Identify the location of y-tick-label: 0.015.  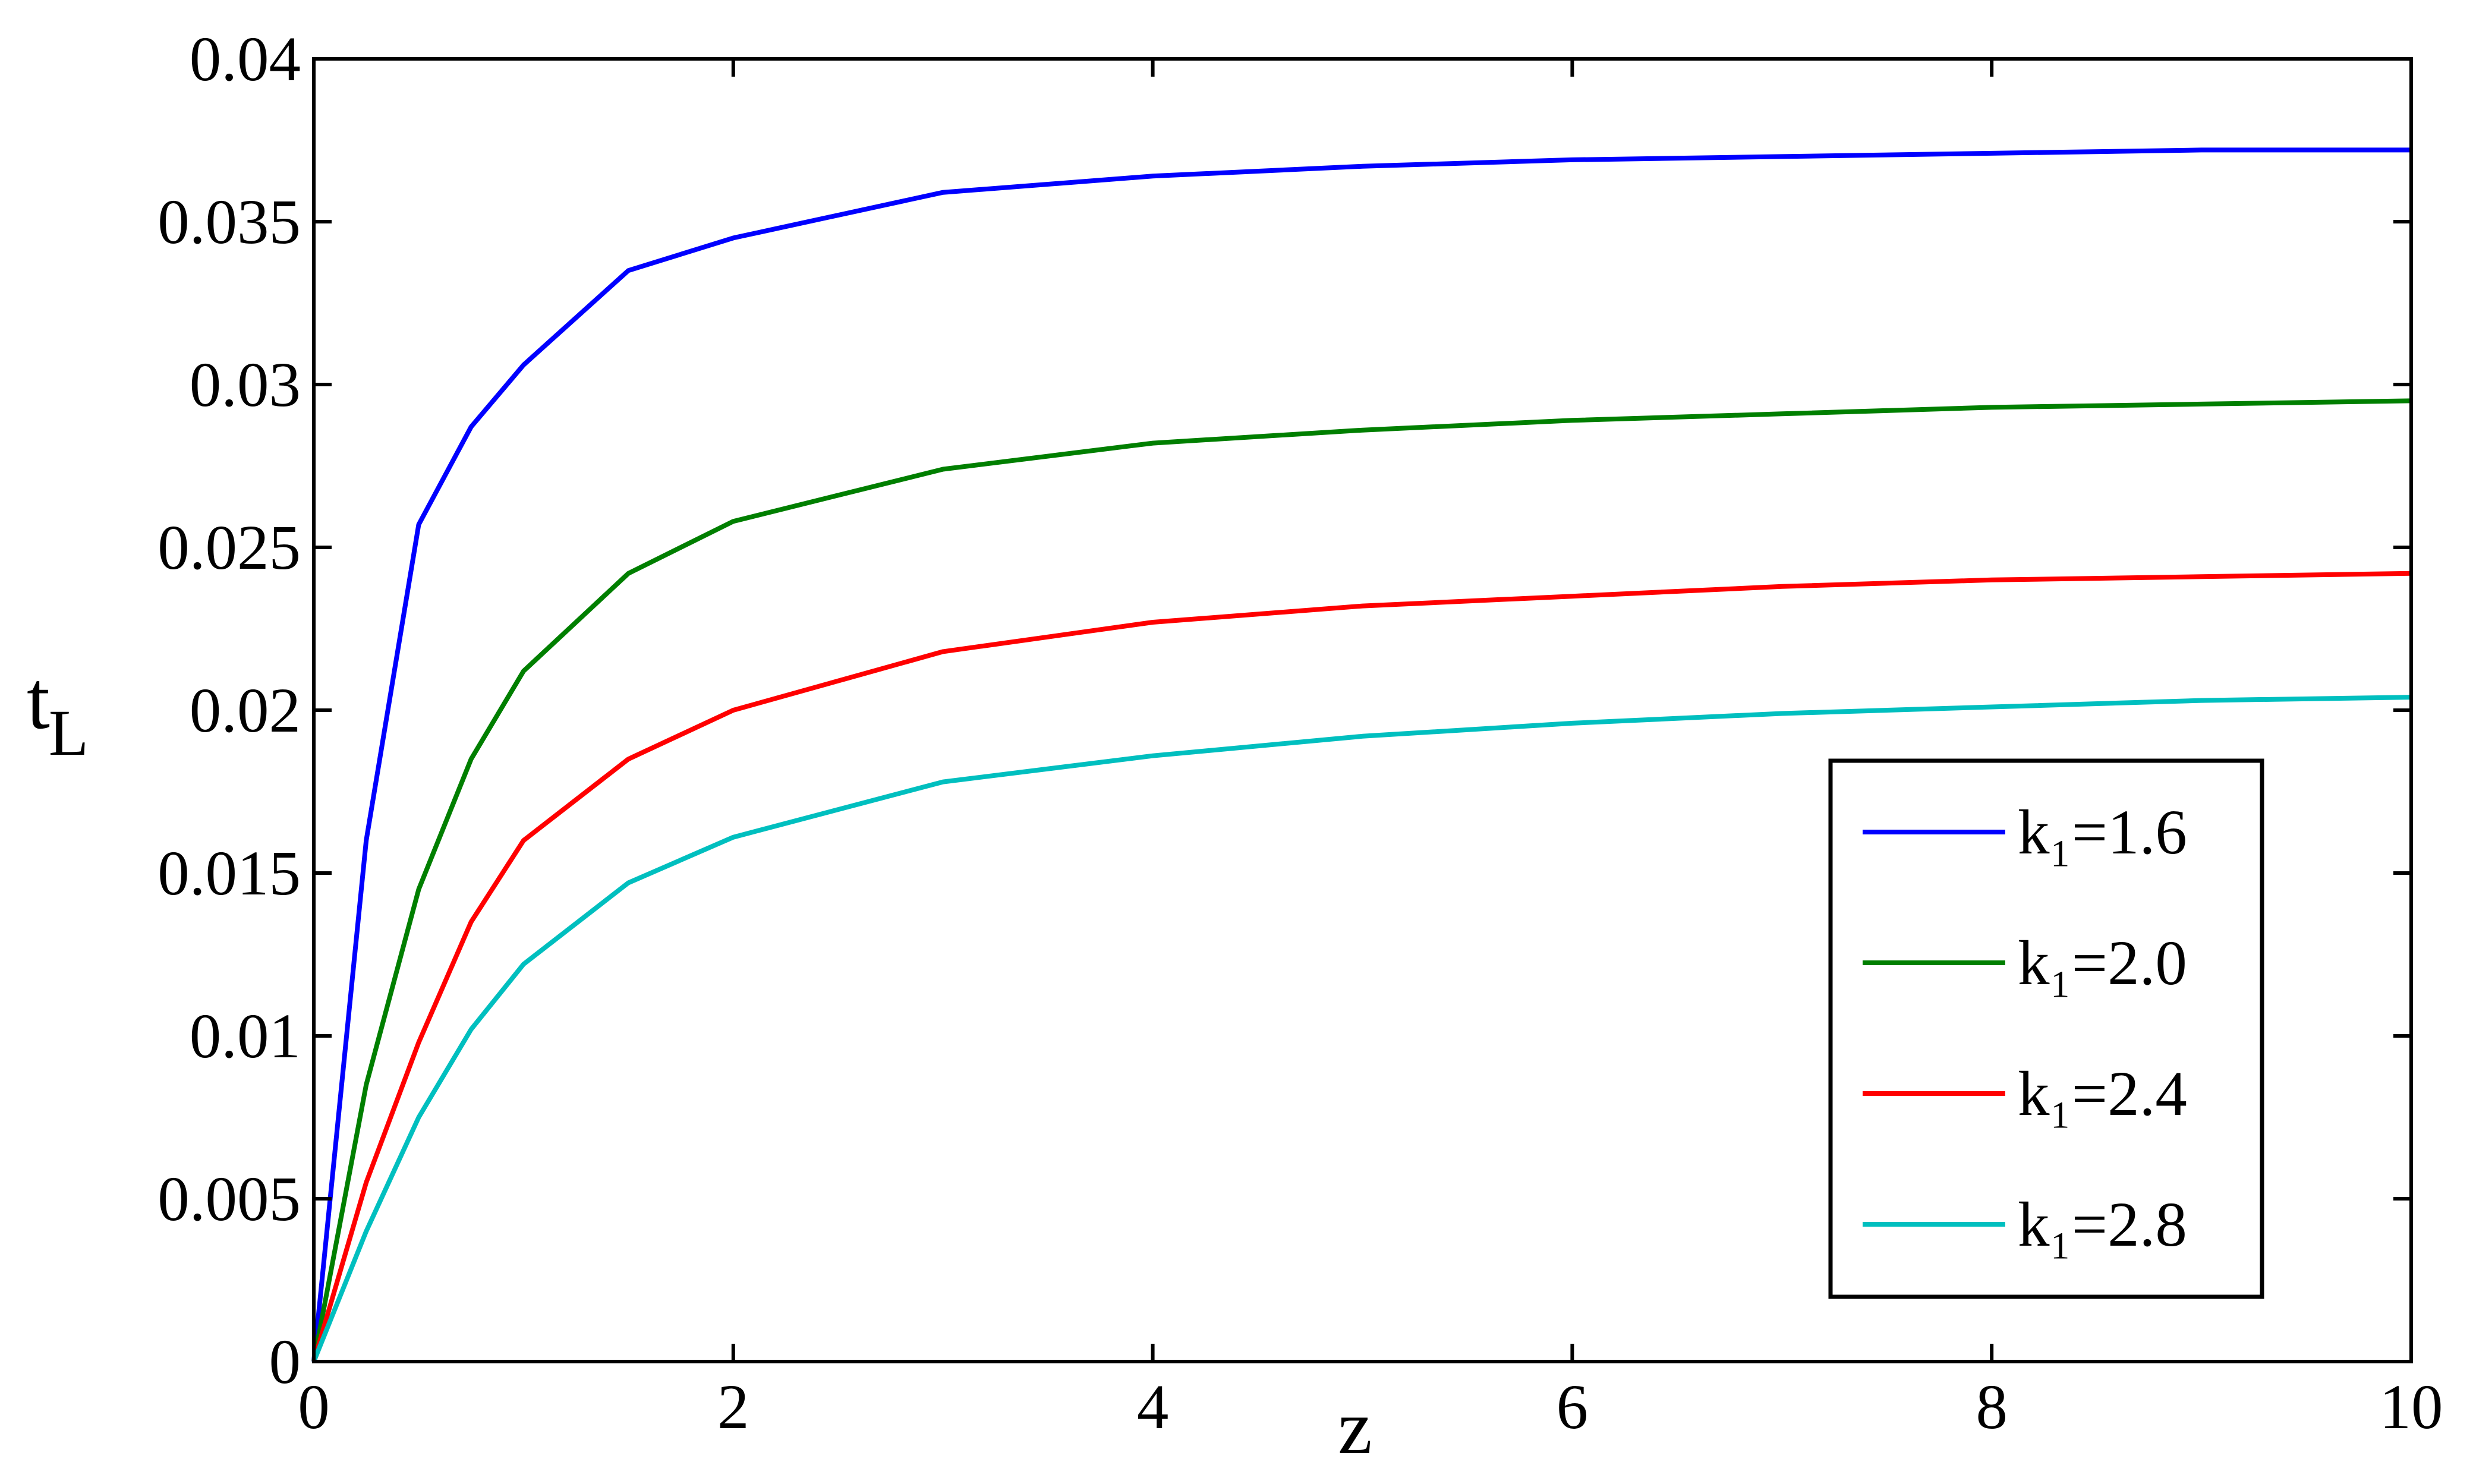
(229, 874).